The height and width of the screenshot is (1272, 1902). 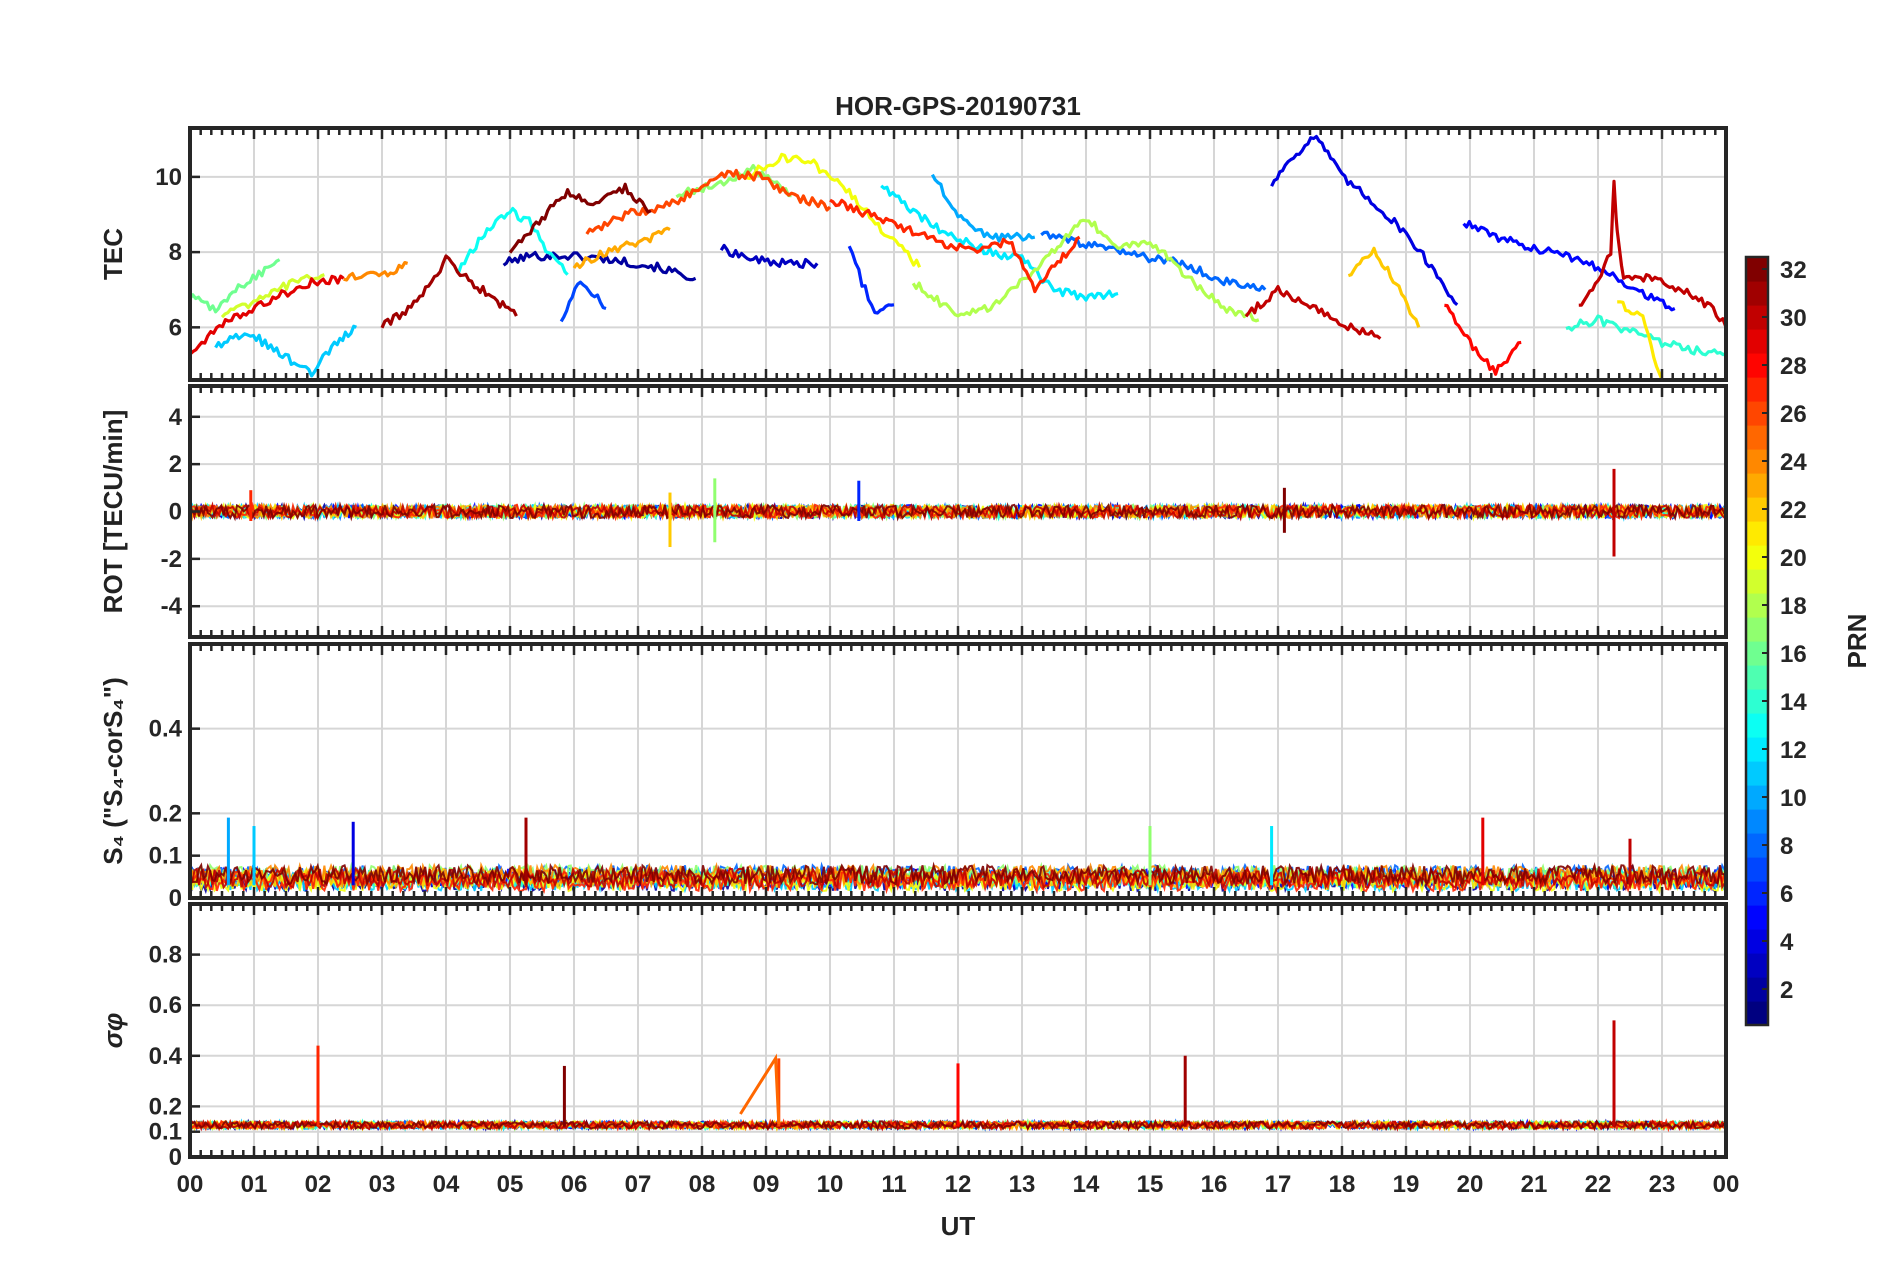 I want to click on y-tick-label: 4, so click(x=176, y=417).